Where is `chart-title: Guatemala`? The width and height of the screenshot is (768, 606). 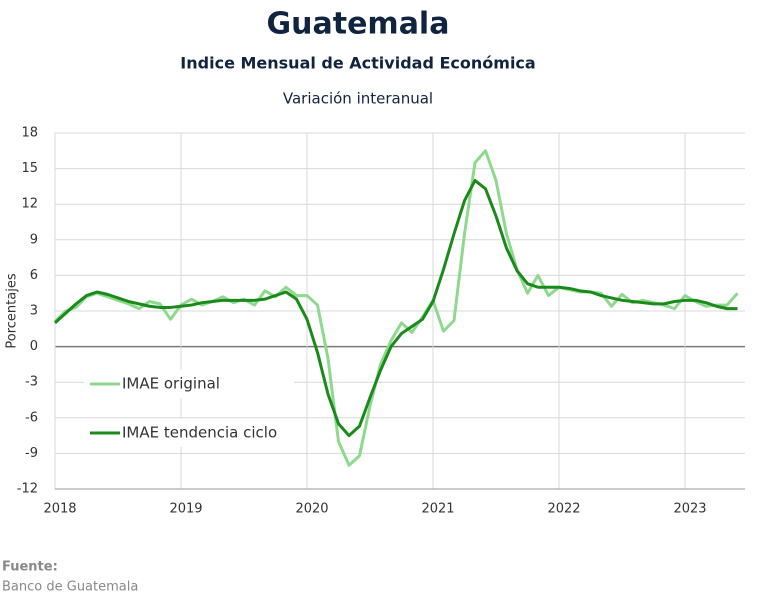 chart-title: Guatemala is located at coordinates (358, 24).